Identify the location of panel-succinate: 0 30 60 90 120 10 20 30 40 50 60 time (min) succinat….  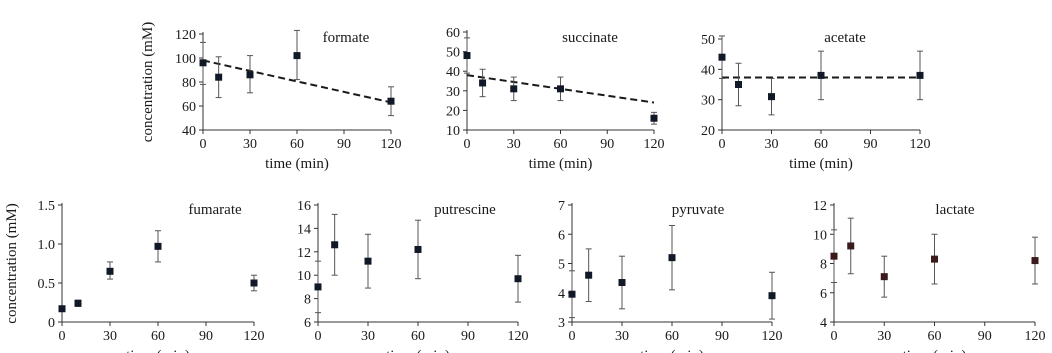
(555, 99).